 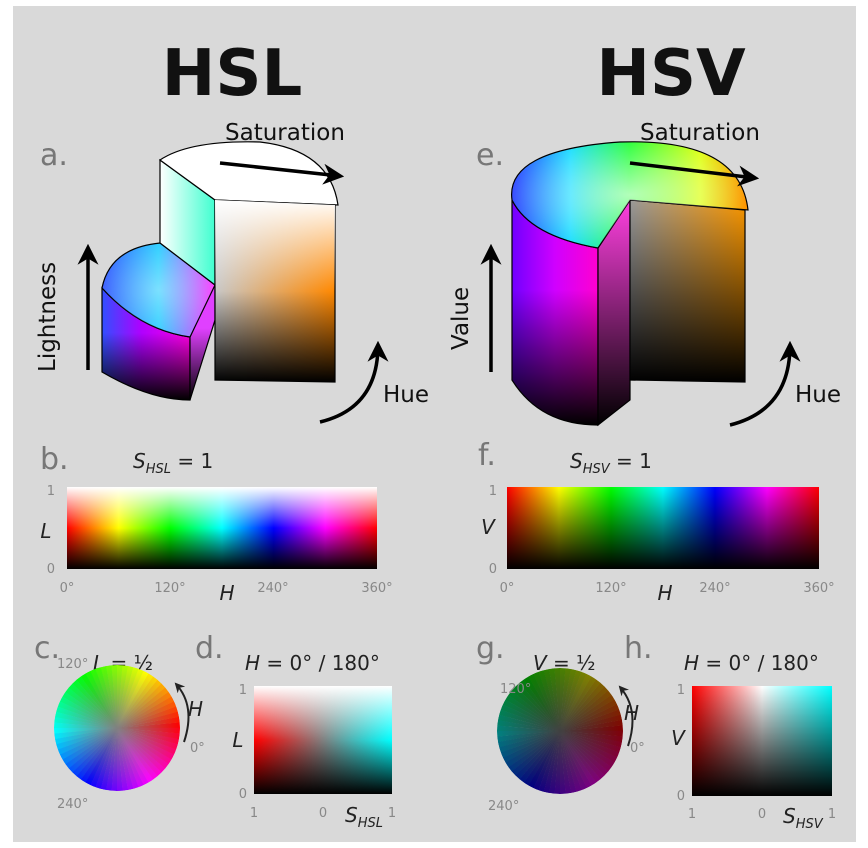 I want to click on slice-hsv-x-left: 1, so click(x=692, y=814).